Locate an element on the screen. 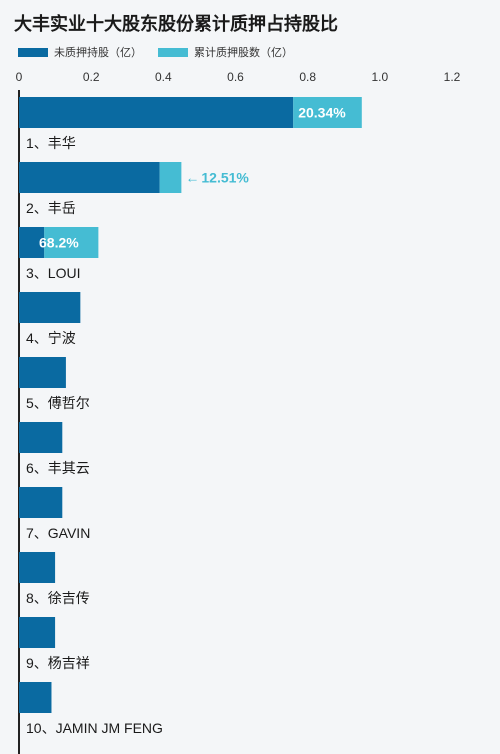  category-label: 8、徐吉传 is located at coordinates (58, 598).